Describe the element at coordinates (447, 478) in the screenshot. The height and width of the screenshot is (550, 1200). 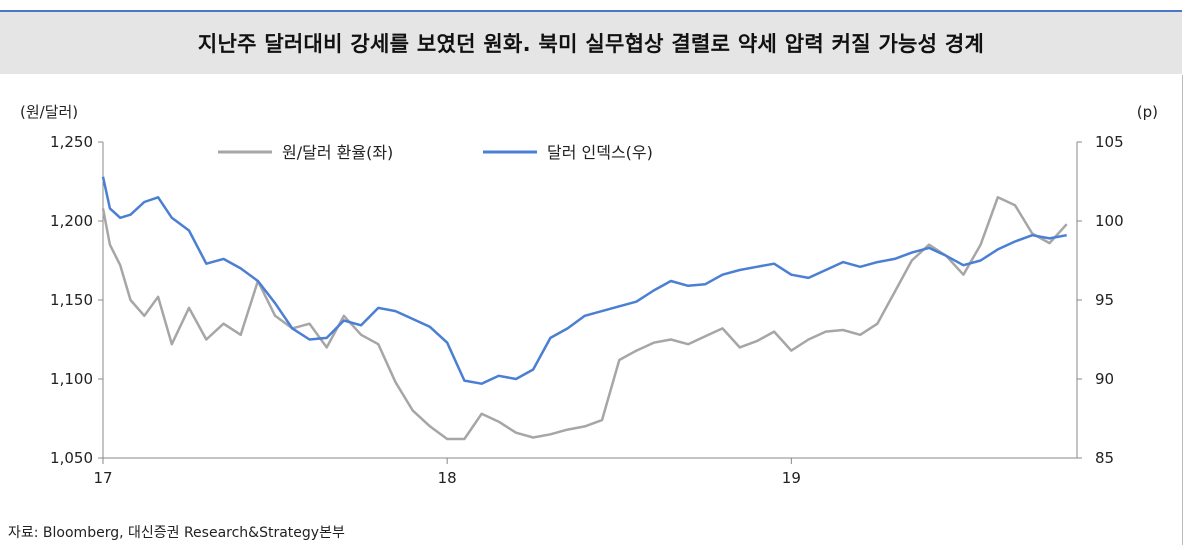
I see `x-tick-label: 18` at that location.